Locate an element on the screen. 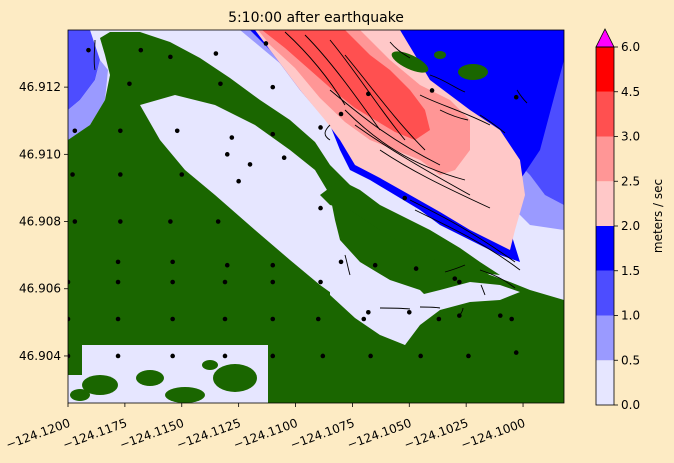 Image resolution: width=674 pixels, height=463 pixels. land-spit is located at coordinates (410, 227).